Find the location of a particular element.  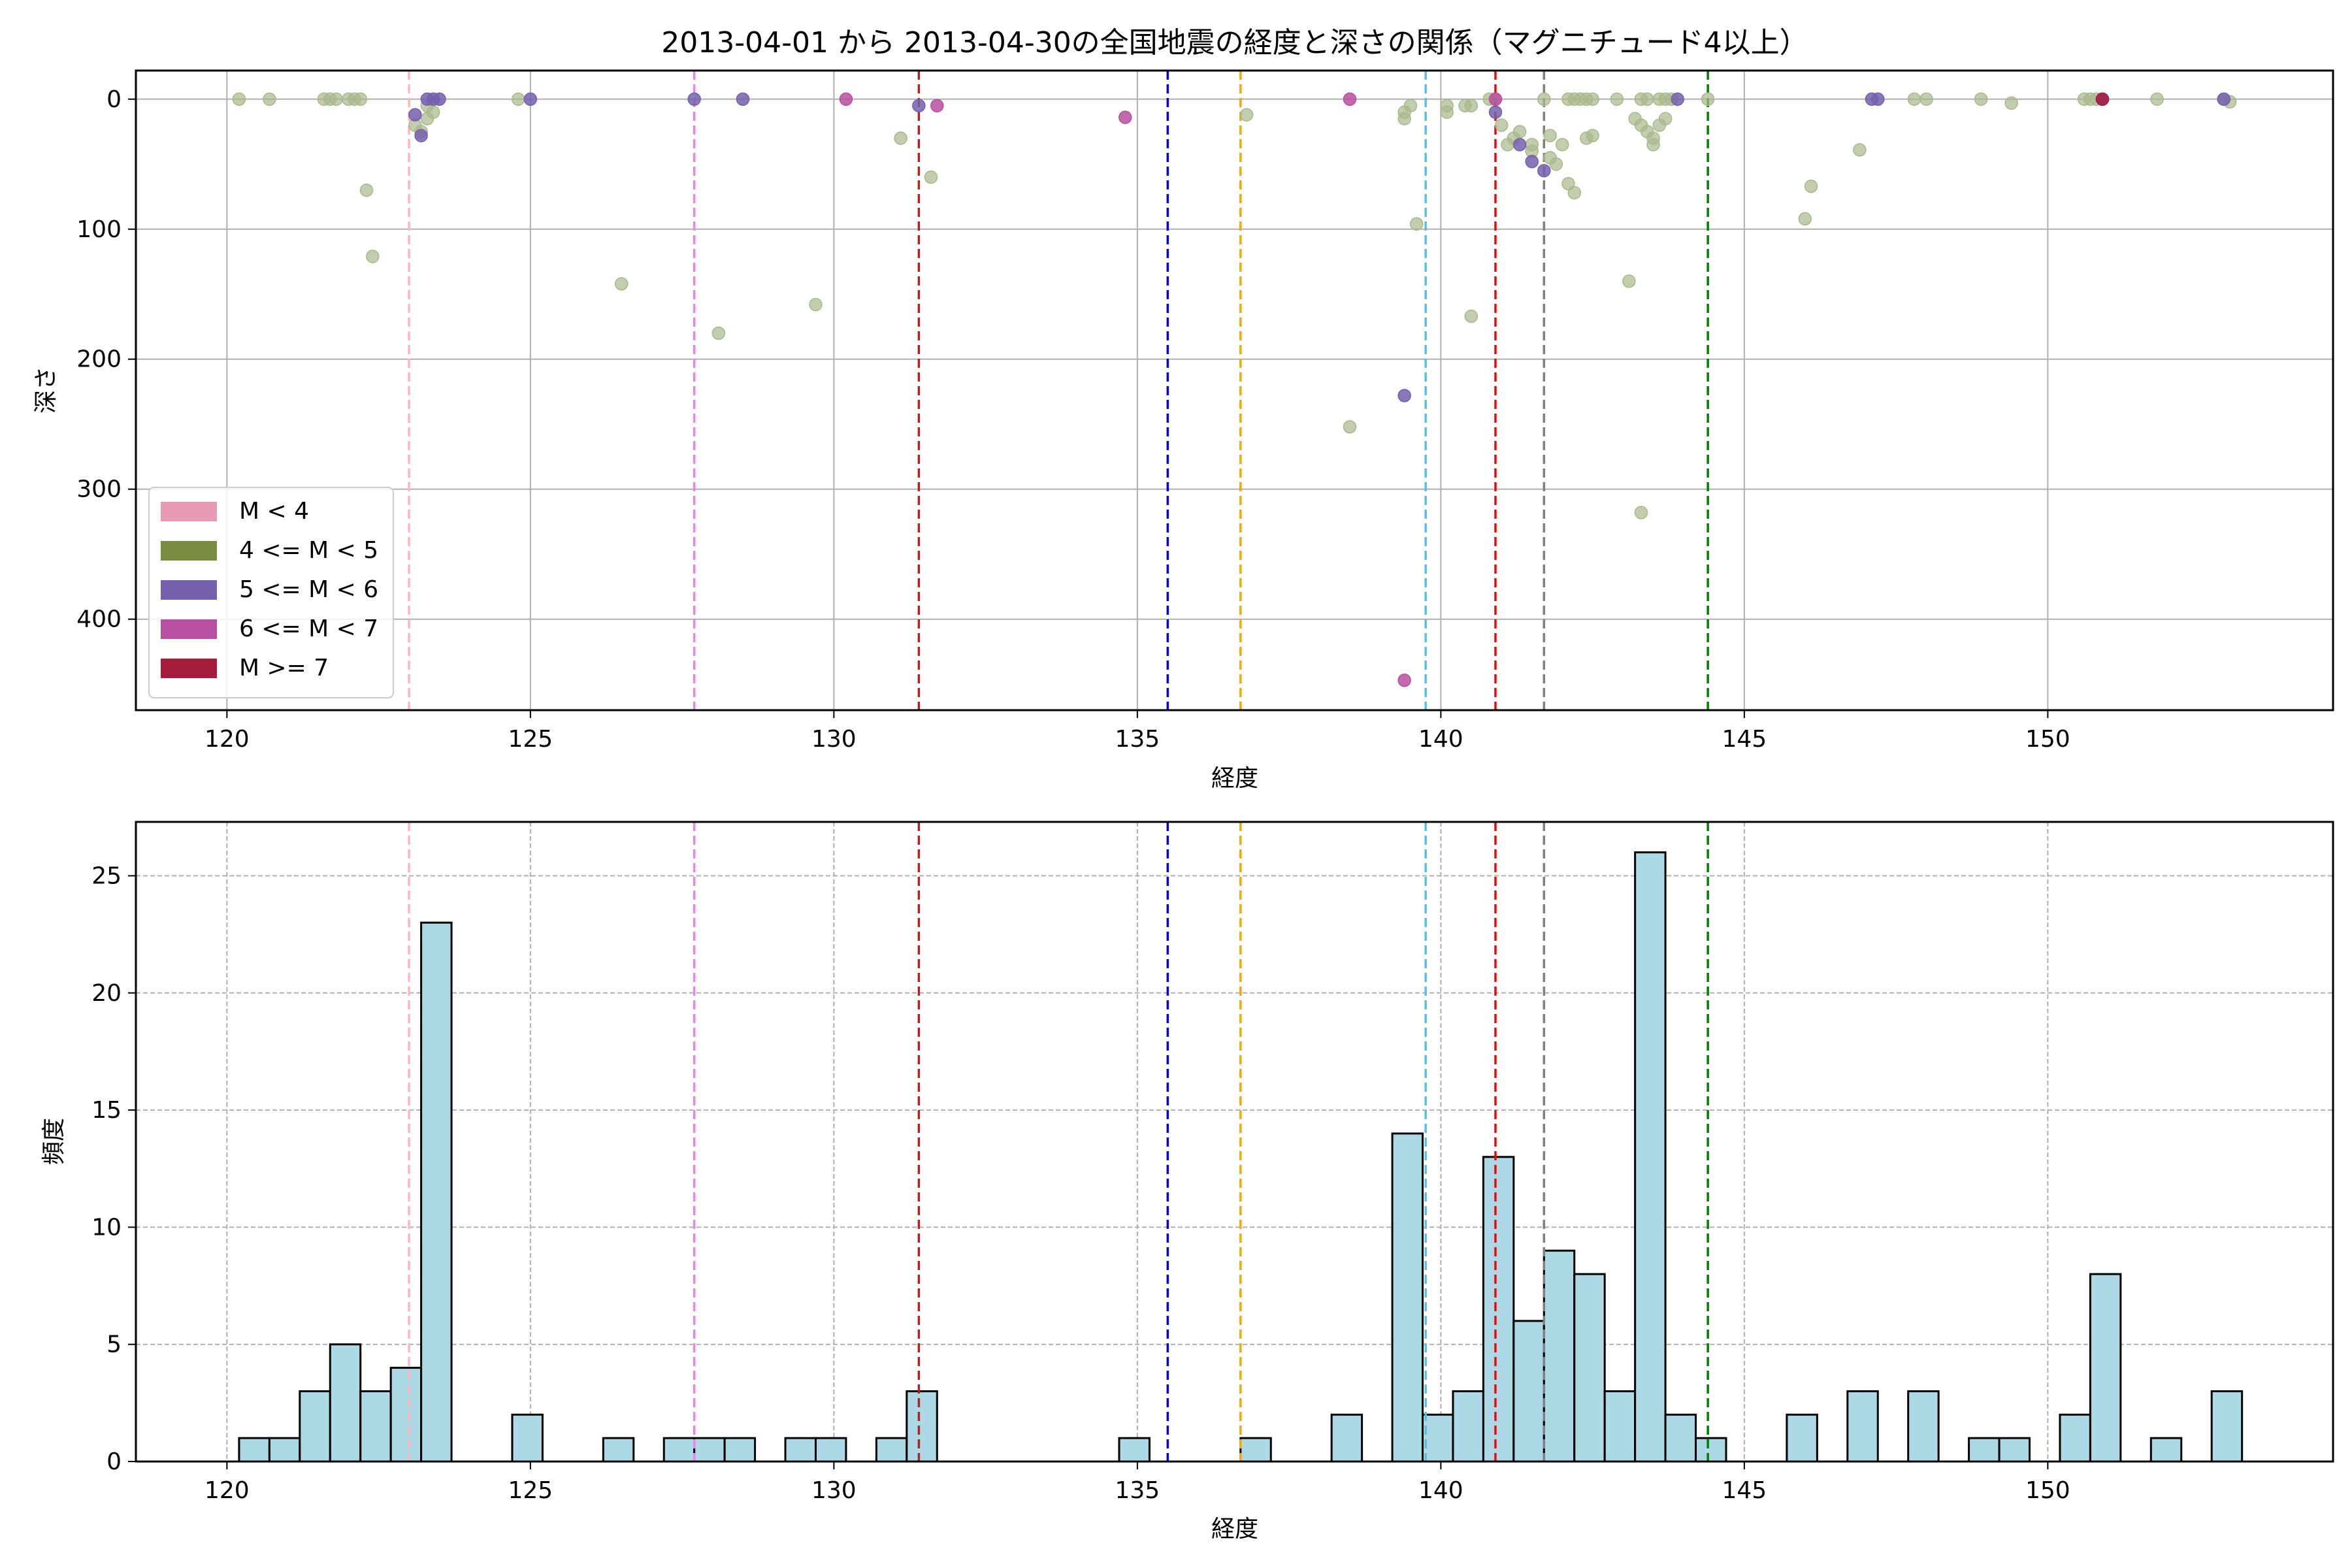

legend-box is located at coordinates (271, 592).